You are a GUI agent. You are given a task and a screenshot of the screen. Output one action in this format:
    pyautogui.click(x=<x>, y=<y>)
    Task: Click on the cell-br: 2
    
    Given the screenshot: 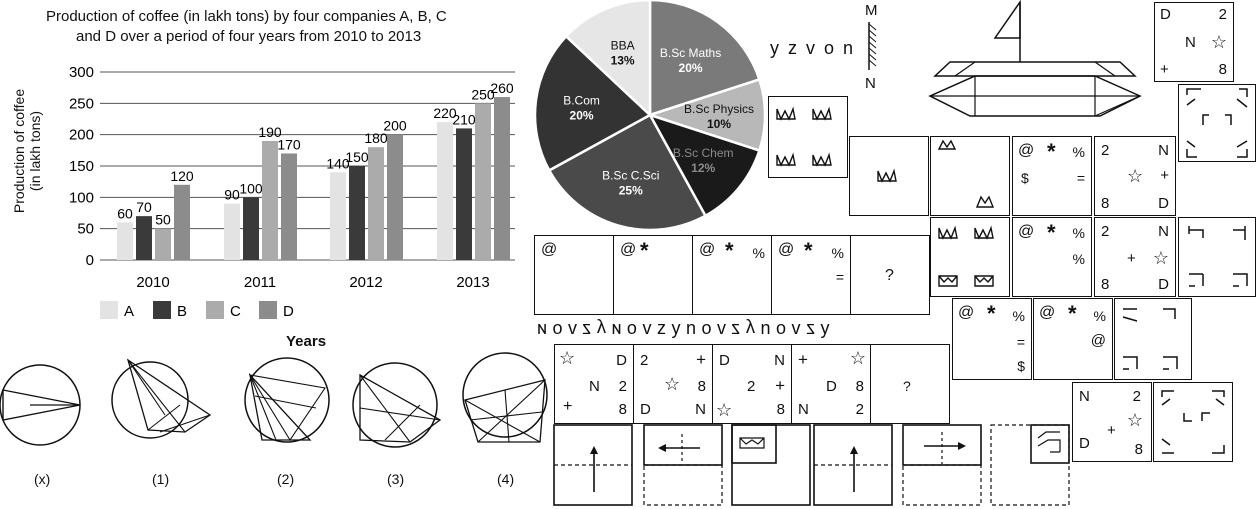 What is the action you would take?
    pyautogui.click(x=859, y=409)
    